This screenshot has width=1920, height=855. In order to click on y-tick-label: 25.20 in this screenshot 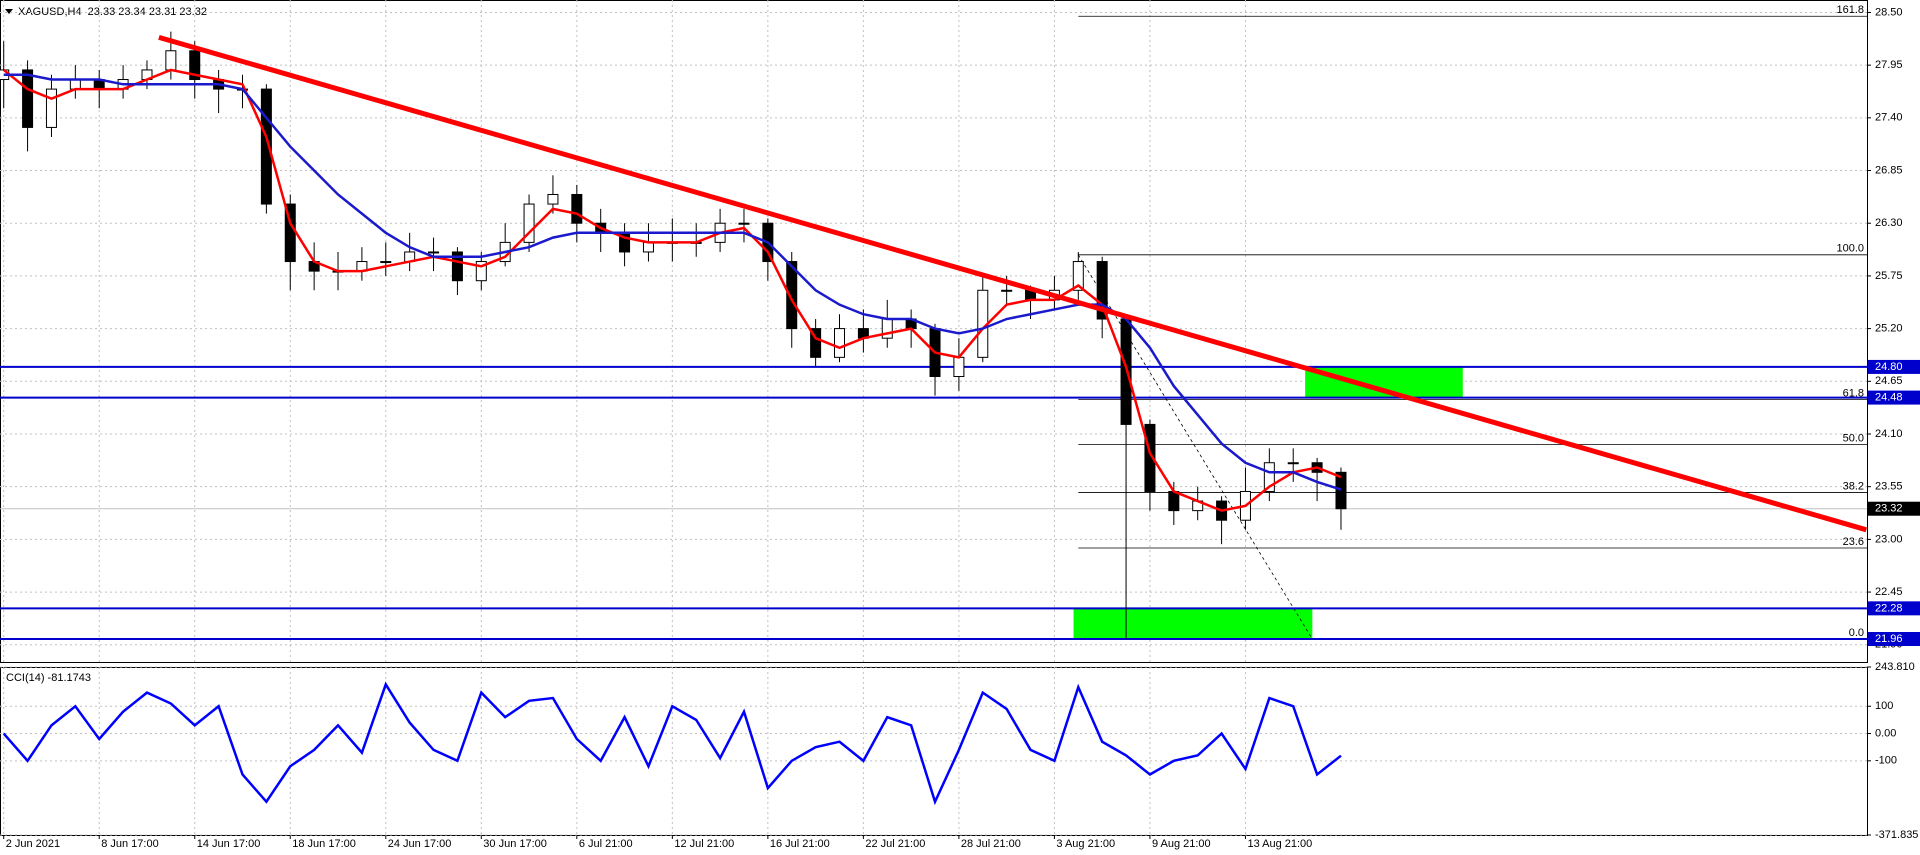, I will do `click(1889, 329)`.